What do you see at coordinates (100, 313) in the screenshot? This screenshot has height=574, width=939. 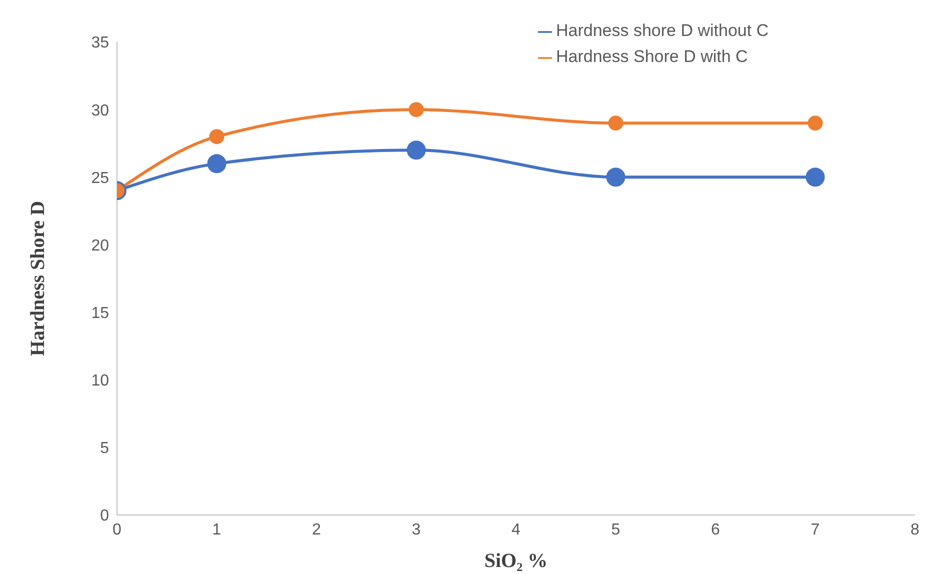 I see `y-tick-label: 15` at bounding box center [100, 313].